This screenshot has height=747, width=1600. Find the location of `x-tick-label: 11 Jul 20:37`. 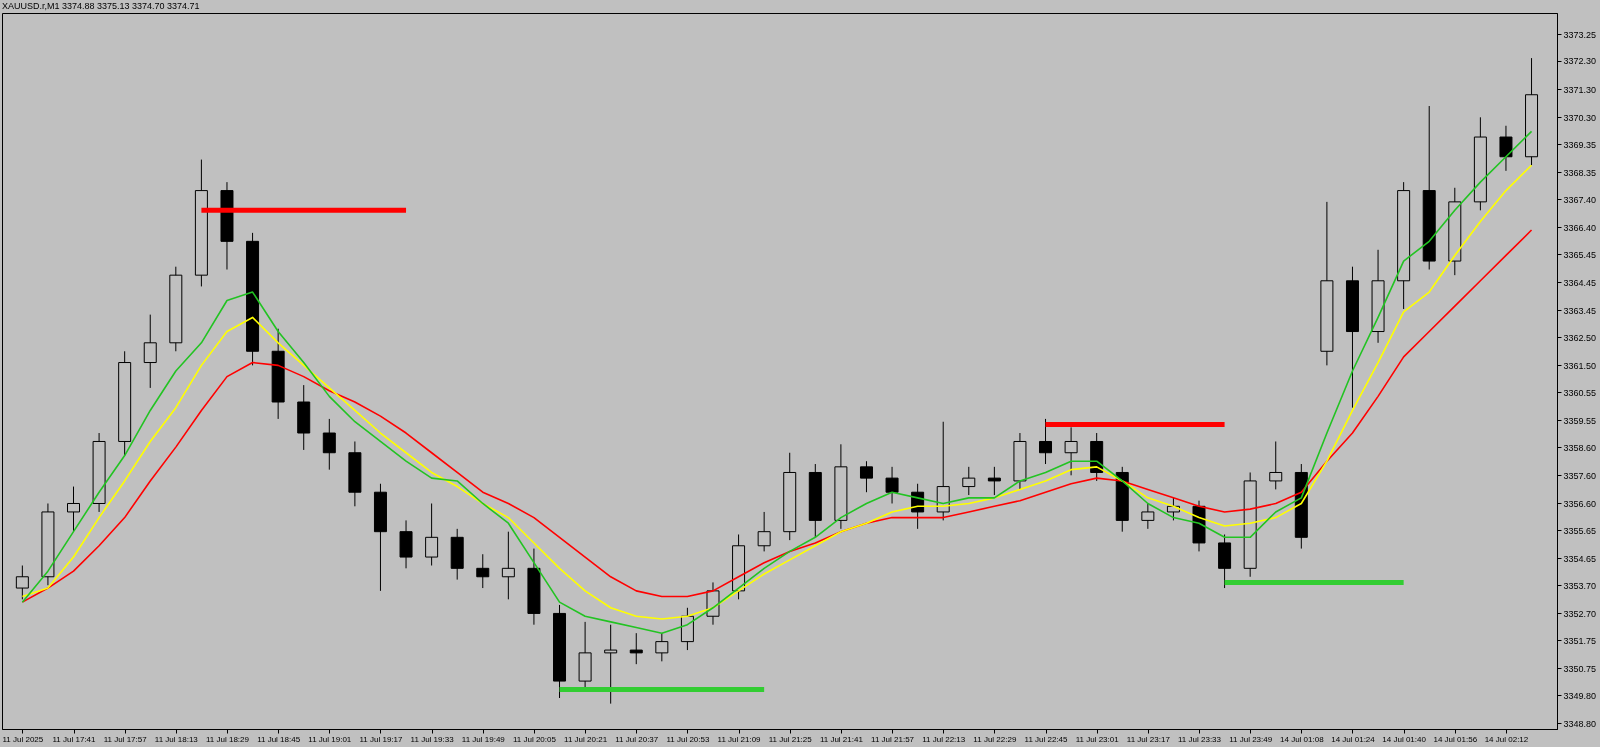

x-tick-label: 11 Jul 20:37 is located at coordinates (637, 739).